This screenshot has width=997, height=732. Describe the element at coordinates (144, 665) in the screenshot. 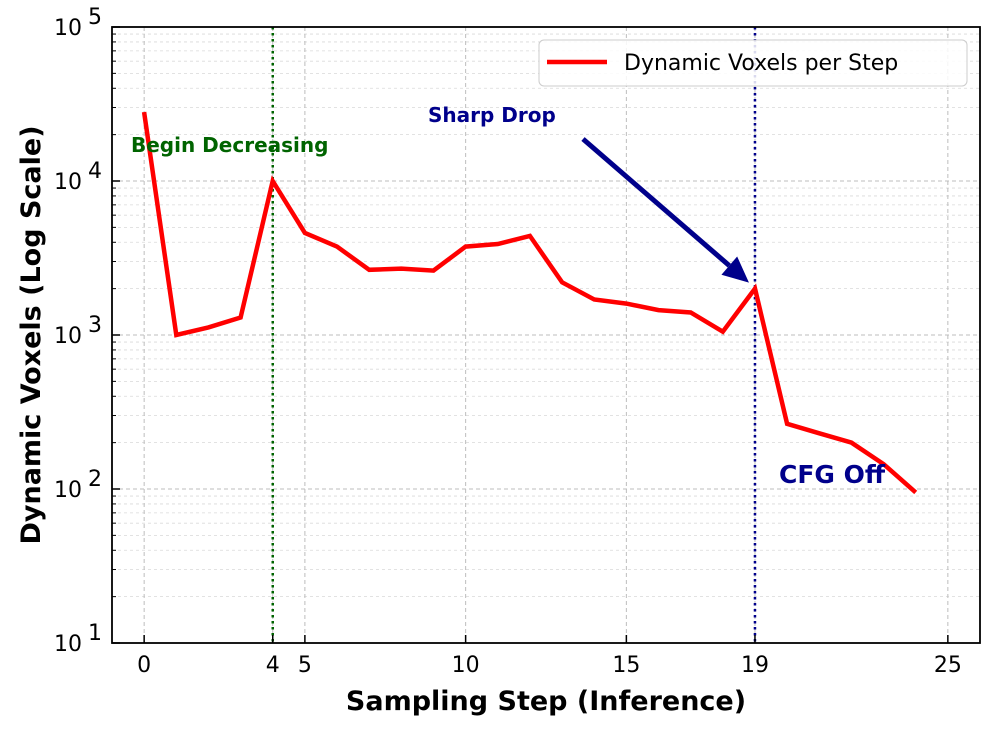

I see `x-tick-label: 0` at that location.